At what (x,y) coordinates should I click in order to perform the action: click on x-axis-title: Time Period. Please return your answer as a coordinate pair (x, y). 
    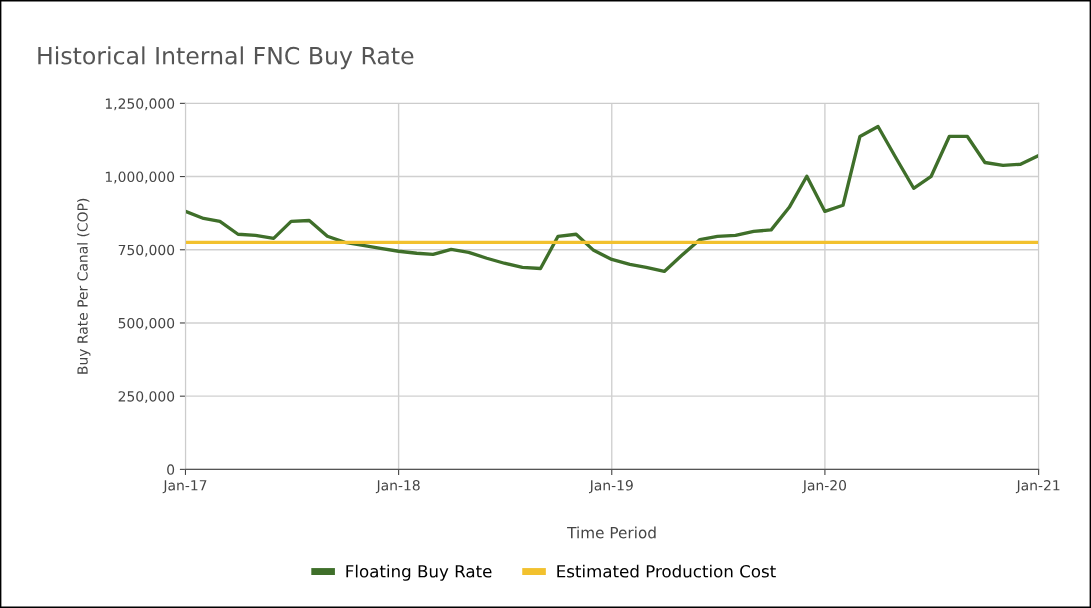
    Looking at the image, I should click on (611, 532).